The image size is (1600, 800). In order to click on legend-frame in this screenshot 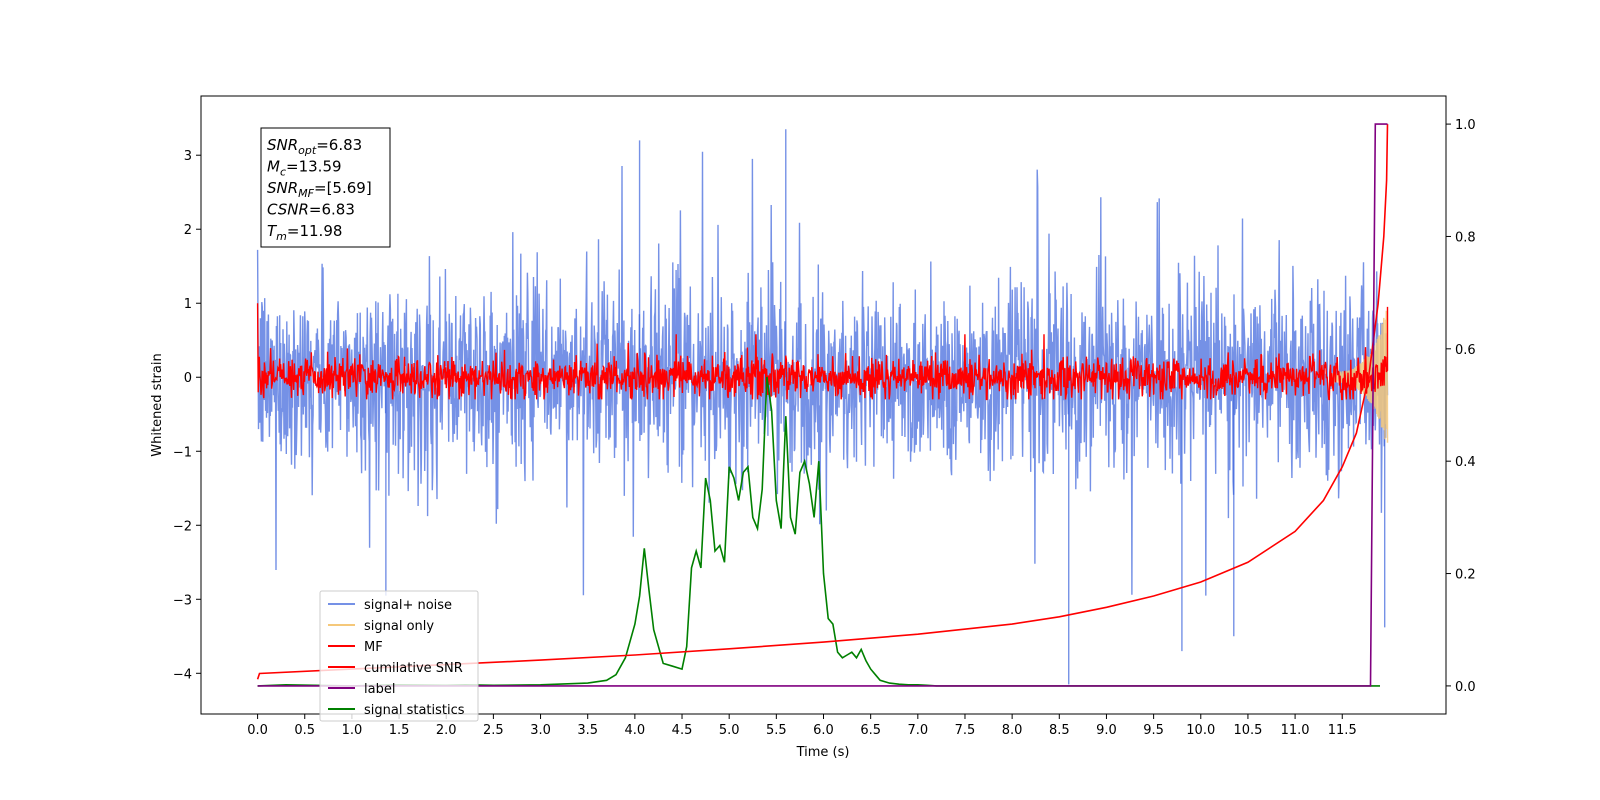, I will do `click(399, 656)`.